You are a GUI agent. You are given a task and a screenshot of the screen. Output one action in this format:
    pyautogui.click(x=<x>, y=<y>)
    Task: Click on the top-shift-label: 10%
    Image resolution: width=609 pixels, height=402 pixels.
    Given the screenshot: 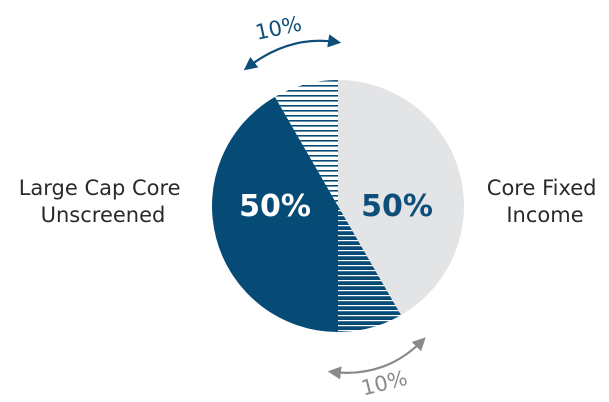 What is the action you would take?
    pyautogui.click(x=278, y=28)
    